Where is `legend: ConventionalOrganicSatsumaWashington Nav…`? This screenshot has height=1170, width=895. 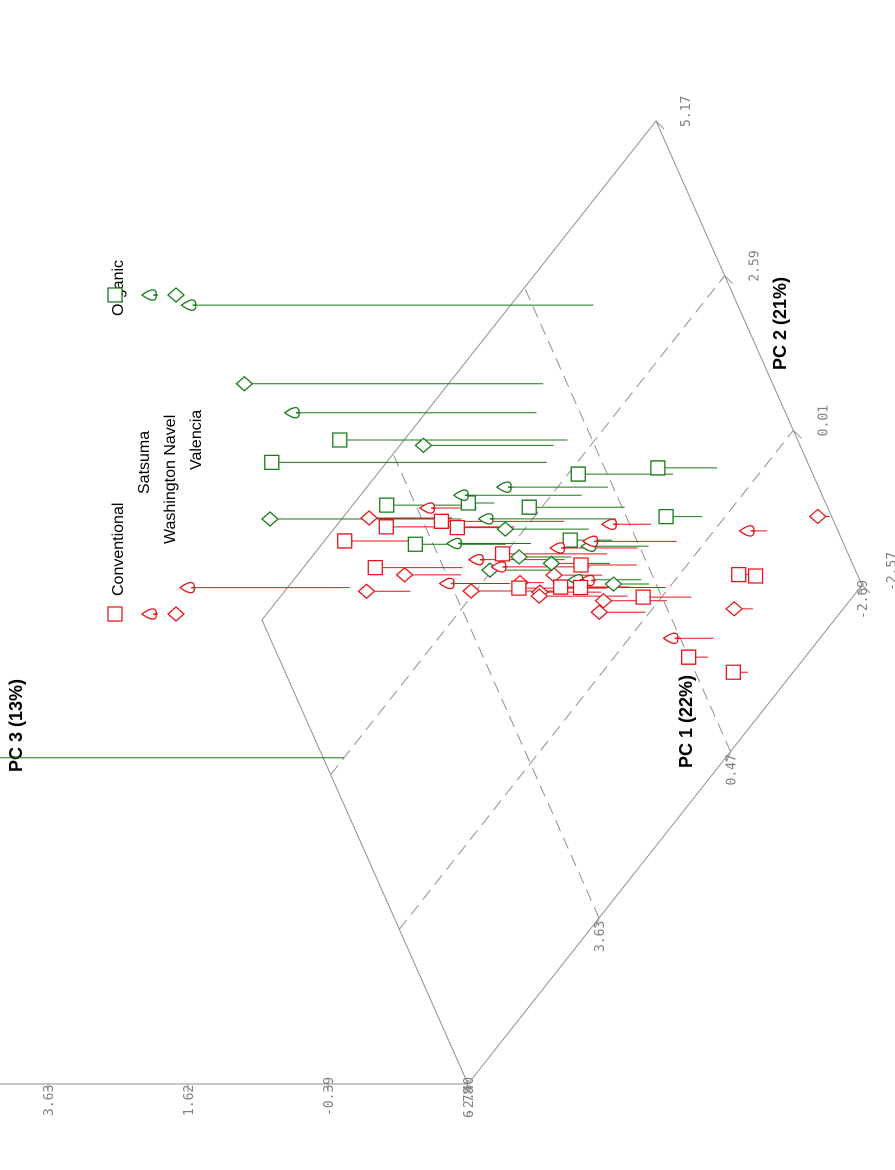 legend: ConventionalOrganicSatsumaWashington Nav… is located at coordinates (156, 441).